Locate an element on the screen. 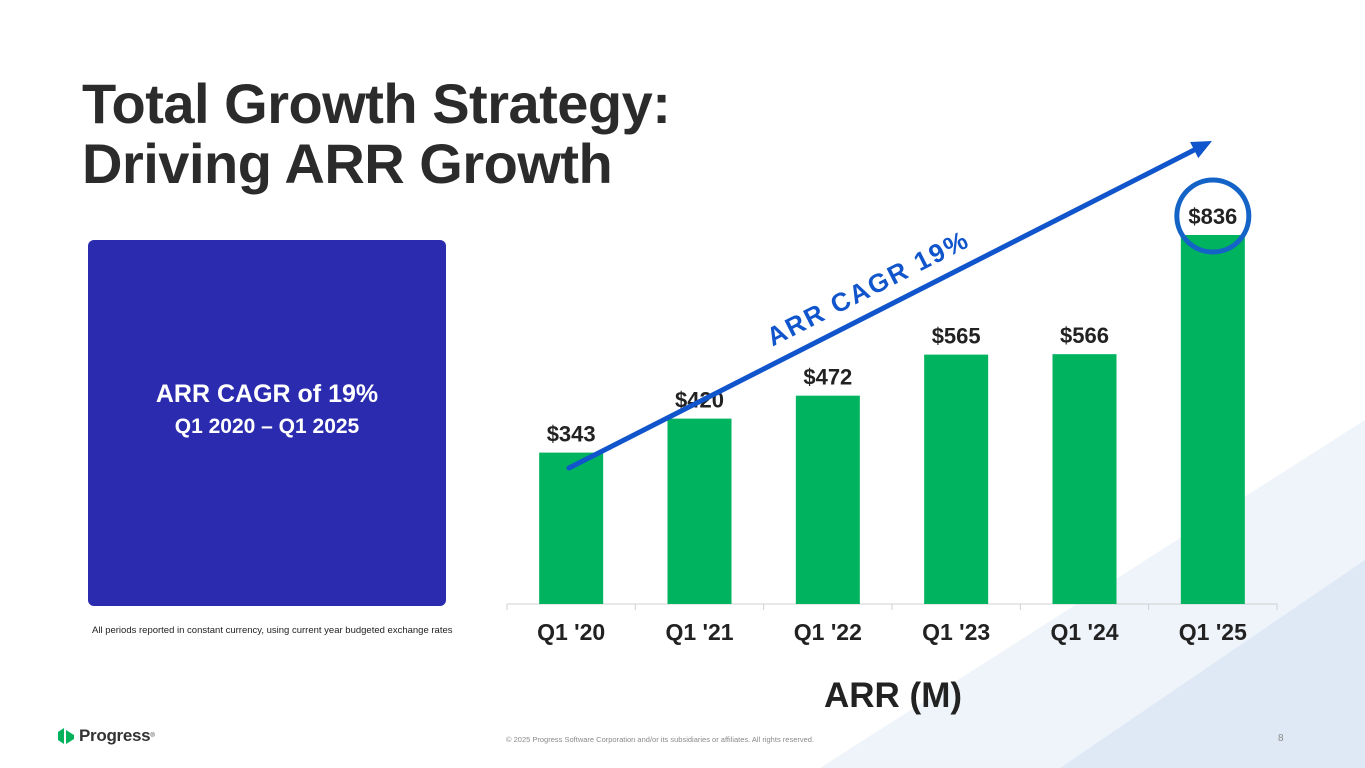  category-label-3: Q1 '23 is located at coordinates (956, 632).